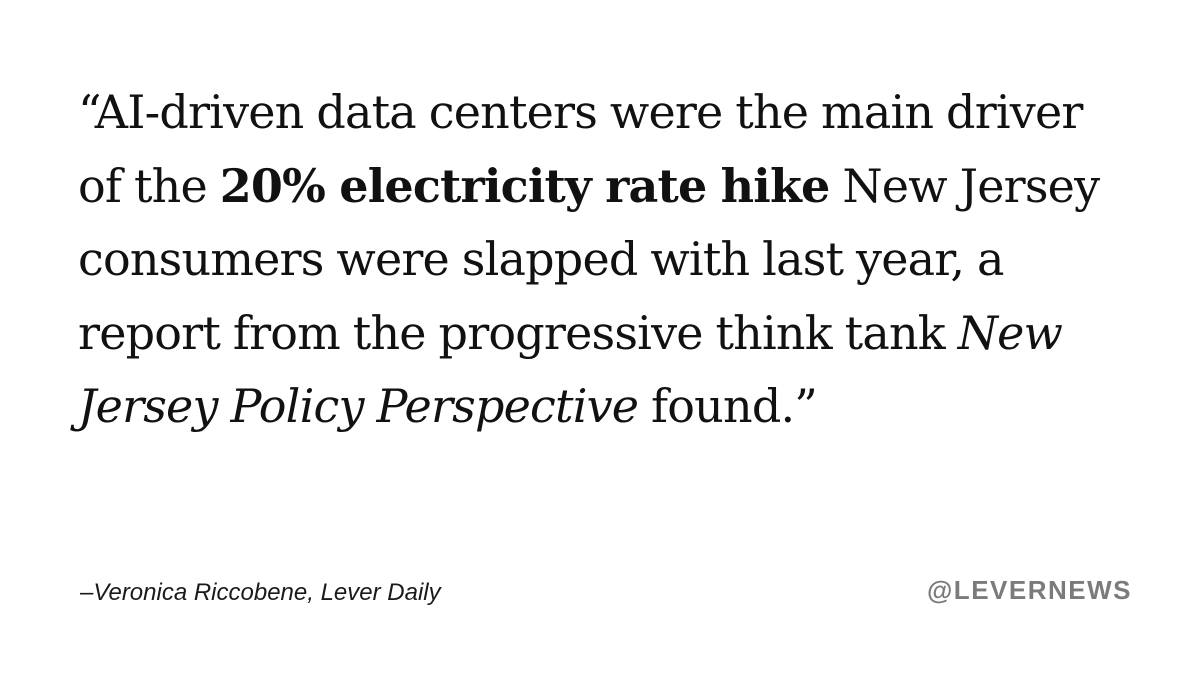 Image resolution: width=1200 pixels, height=675 pixels. What do you see at coordinates (525, 185) in the screenshot?
I see `quote-emphasis-bold: 20% electricity rate hike` at bounding box center [525, 185].